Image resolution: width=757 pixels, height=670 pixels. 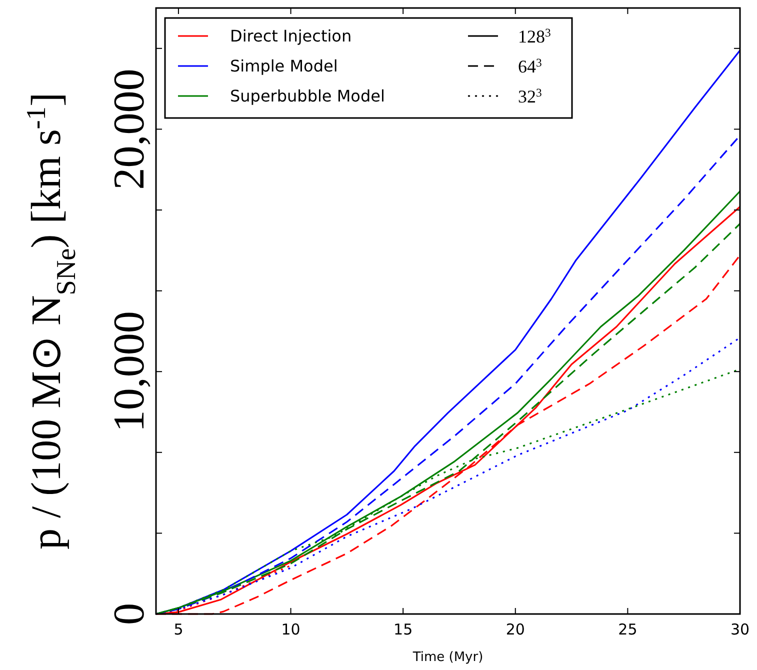 I want to click on legend-label: Superbubble Model, so click(x=307, y=96).